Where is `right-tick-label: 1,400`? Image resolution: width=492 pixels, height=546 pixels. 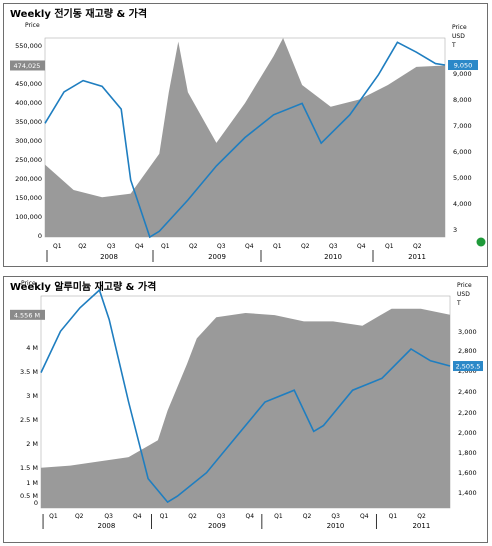 right-tick-label: 1,400 is located at coordinates (467, 493).